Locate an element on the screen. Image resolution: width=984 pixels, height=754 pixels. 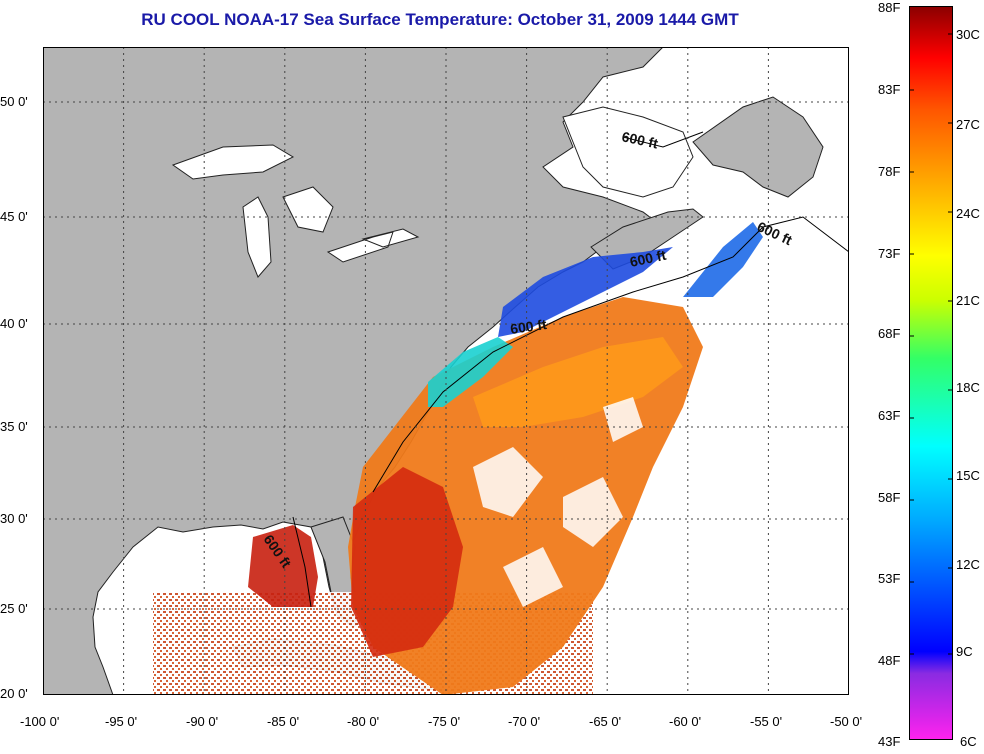
colorbar-c-label: 15C is located at coordinates (968, 475).